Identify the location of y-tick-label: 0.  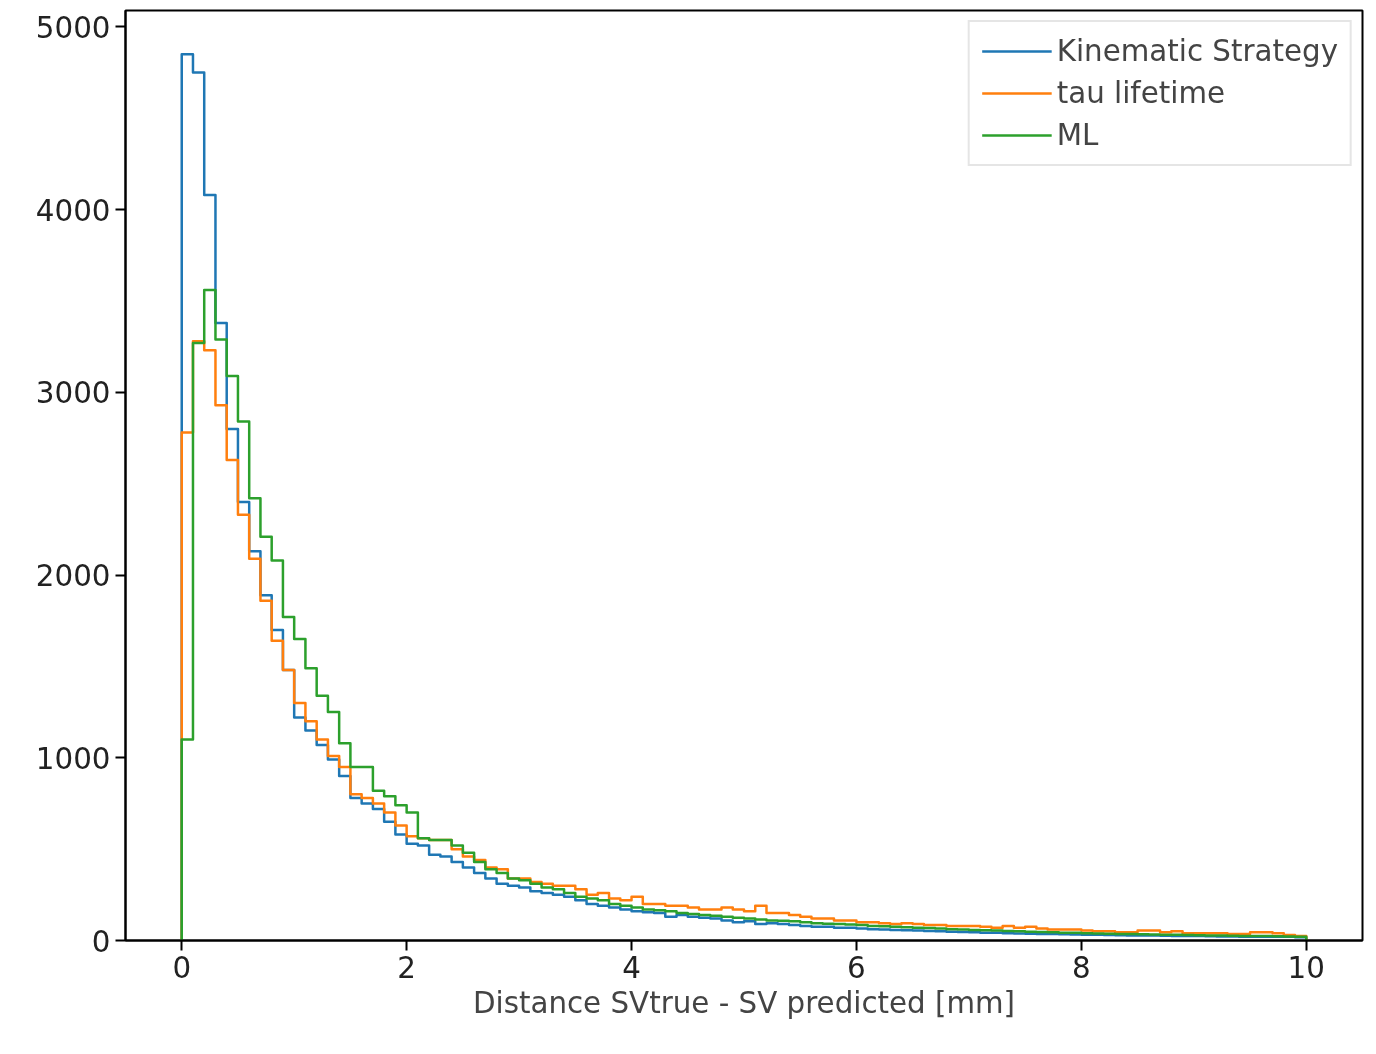
(101, 941).